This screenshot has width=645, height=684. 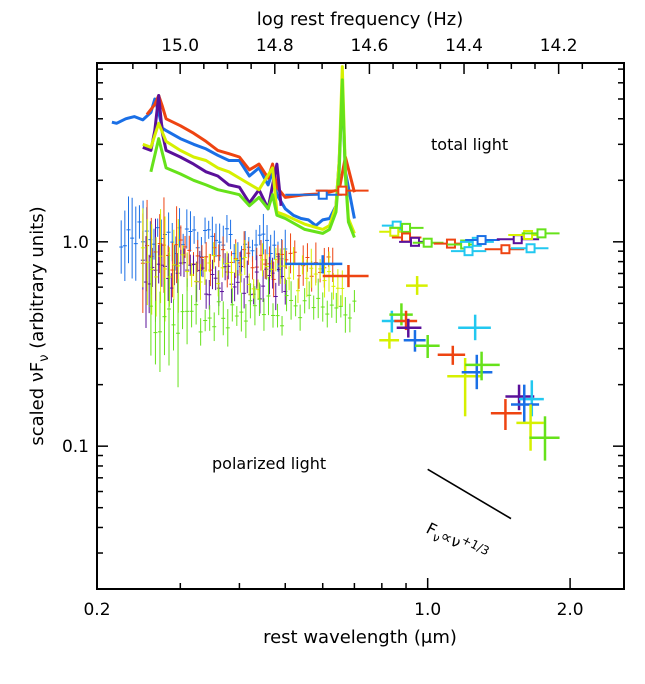 I want to click on top-tick-label: 14.4, so click(x=464, y=46).